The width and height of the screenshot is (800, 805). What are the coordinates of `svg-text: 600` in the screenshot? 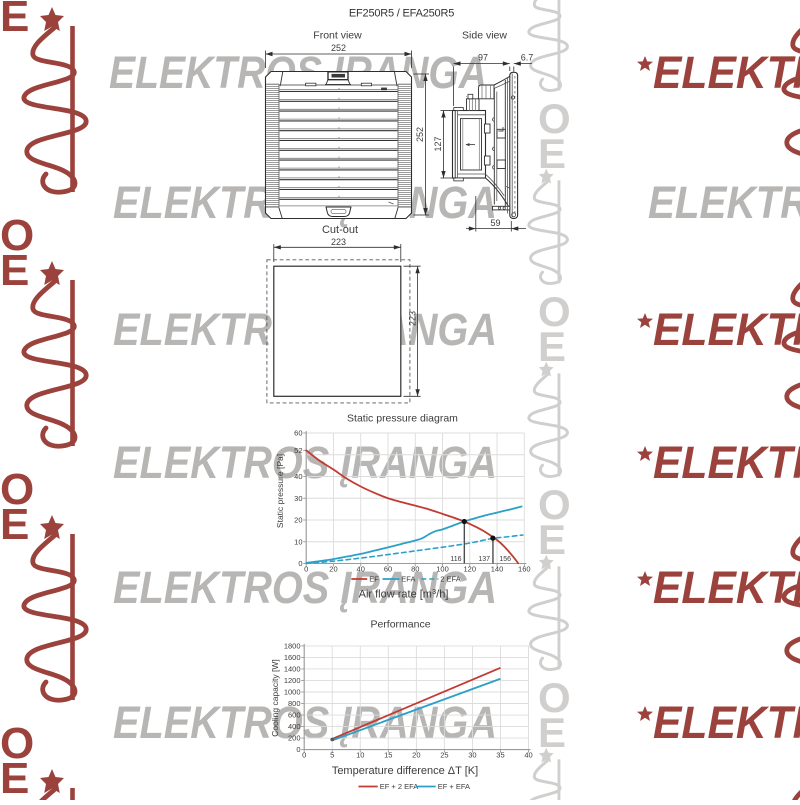 It's located at (294, 715).